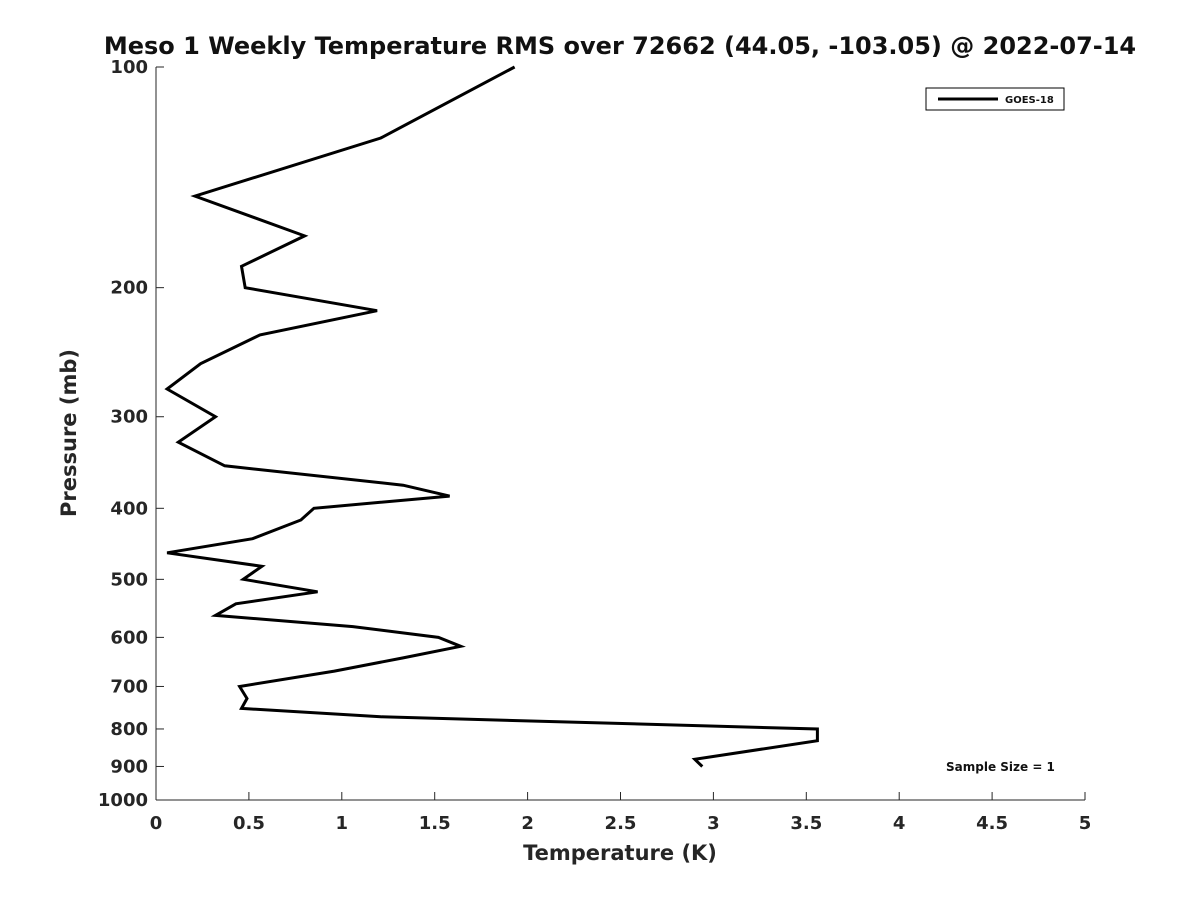 The width and height of the screenshot is (1200, 900). Describe the element at coordinates (129, 508) in the screenshot. I see `y-tick-label: 400` at that location.